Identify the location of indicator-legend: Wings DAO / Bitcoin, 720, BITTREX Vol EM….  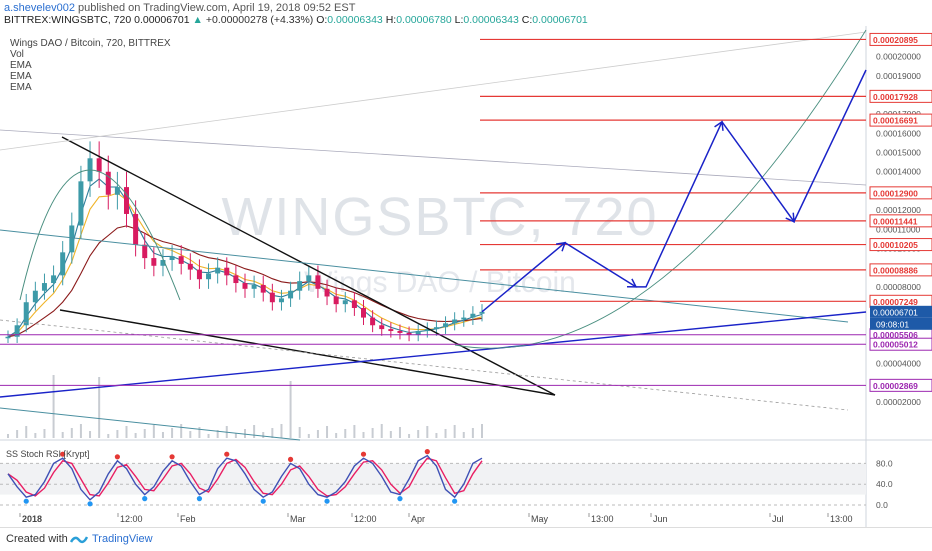
(90, 65).